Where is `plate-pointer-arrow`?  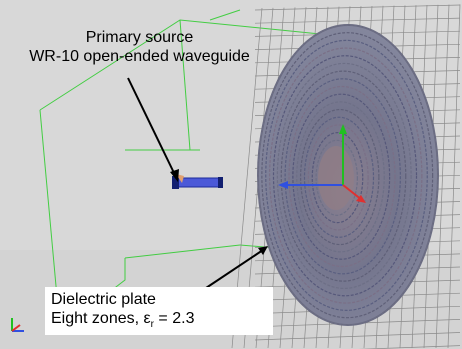 plate-pointer-arrow is located at coordinates (235, 268).